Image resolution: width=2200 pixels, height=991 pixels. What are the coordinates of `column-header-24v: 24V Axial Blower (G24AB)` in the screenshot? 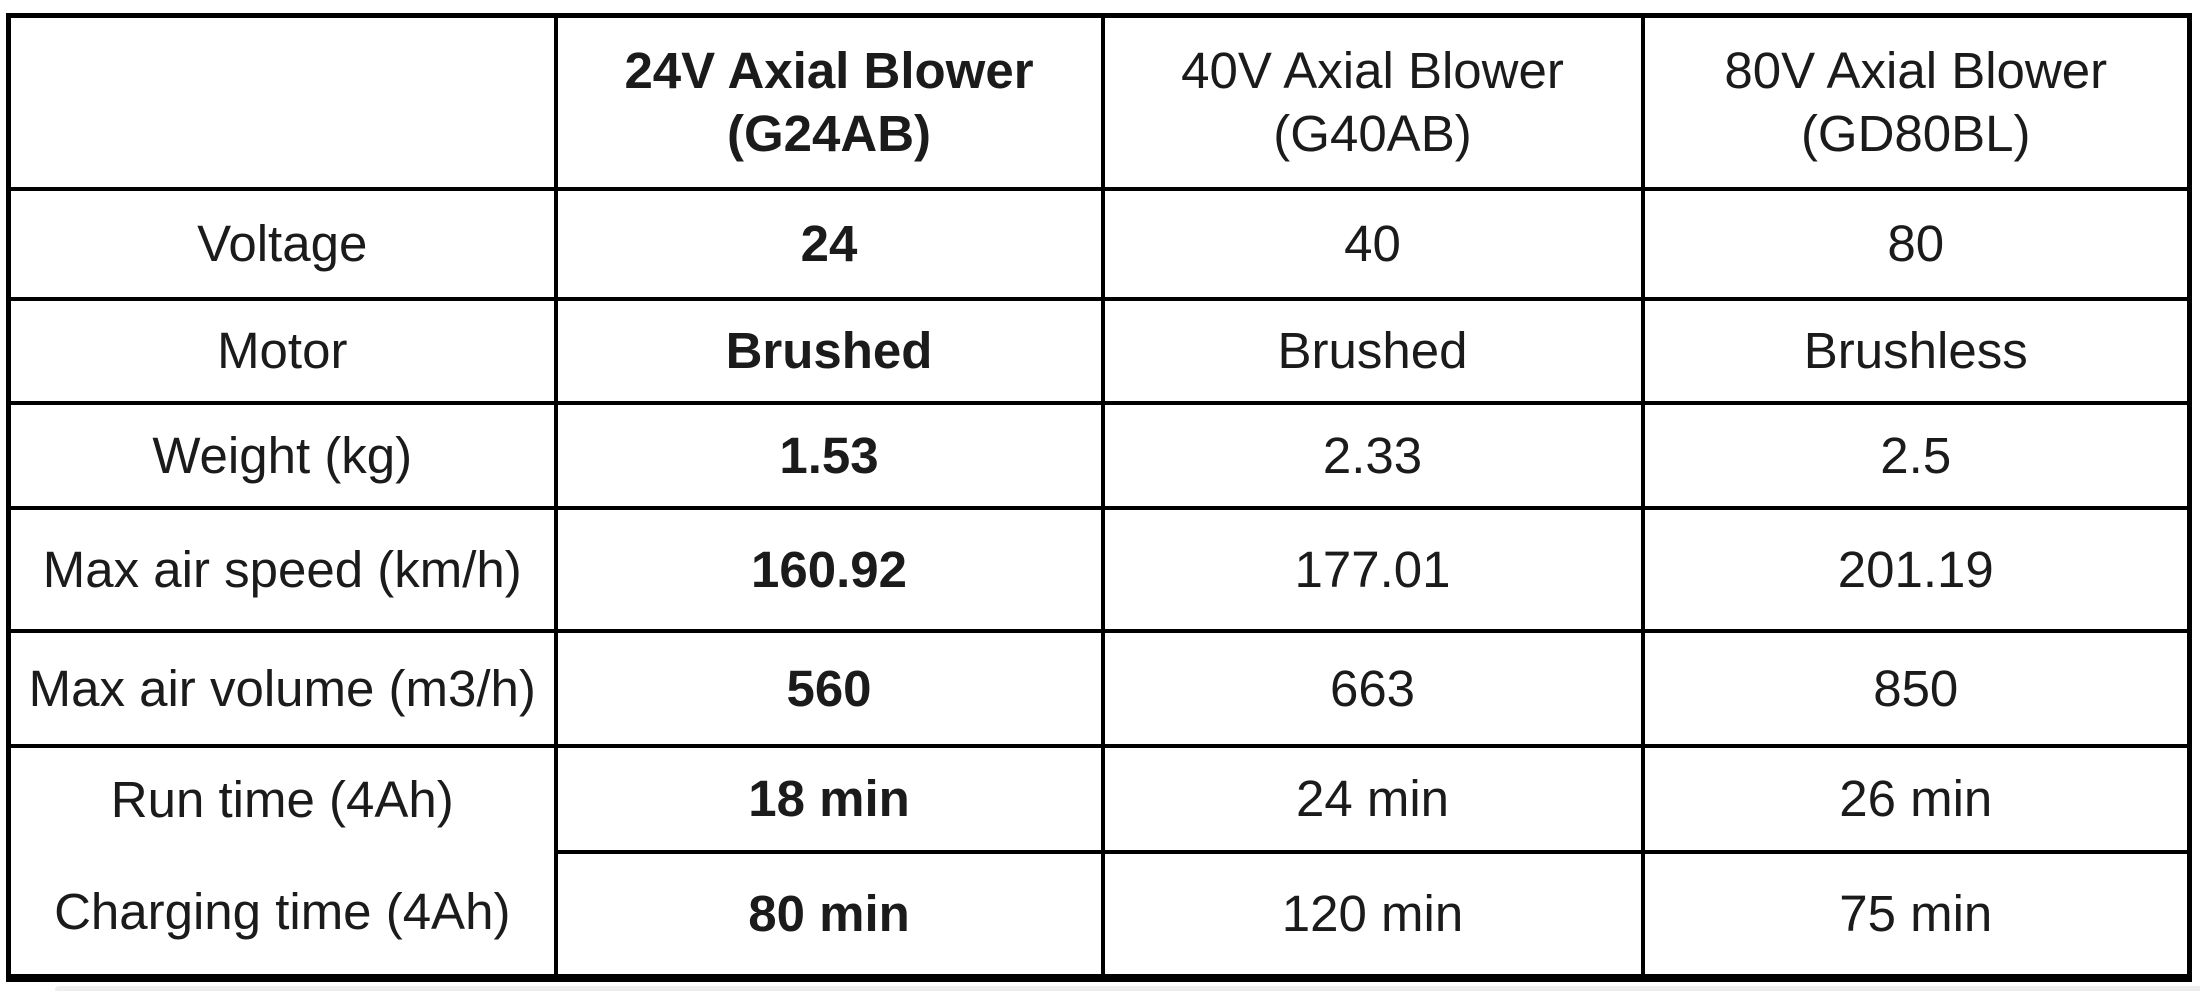 It's located at (829, 102).